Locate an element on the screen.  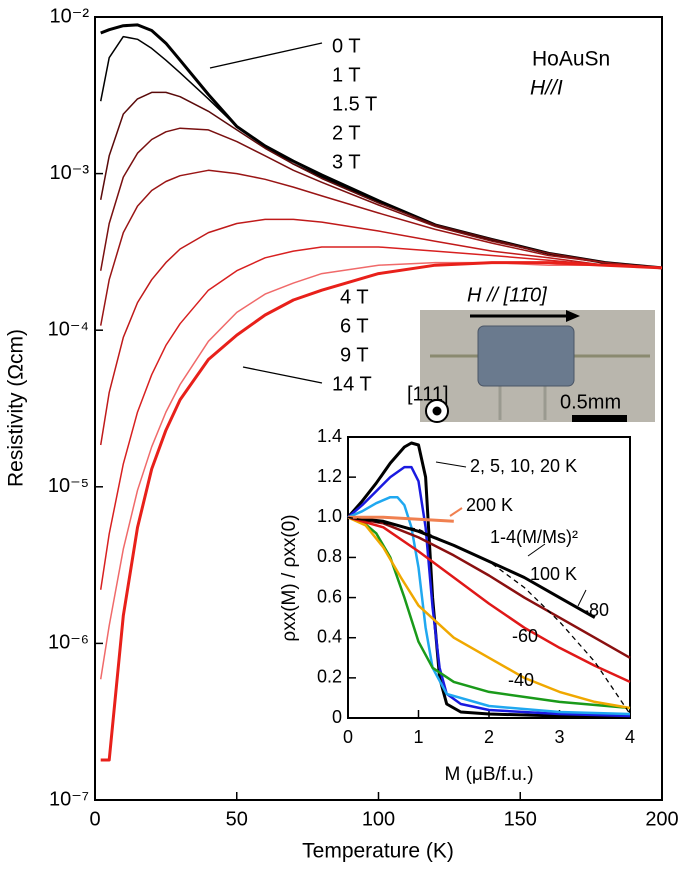
series-label: -80 is located at coordinates (596, 610).